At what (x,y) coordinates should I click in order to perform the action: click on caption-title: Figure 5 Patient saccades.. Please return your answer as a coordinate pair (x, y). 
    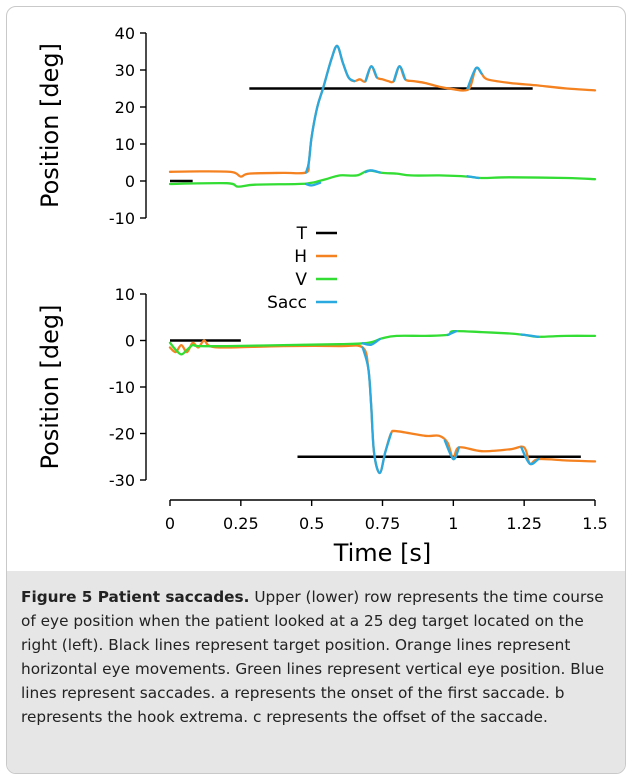
    Looking at the image, I should click on (135, 597).